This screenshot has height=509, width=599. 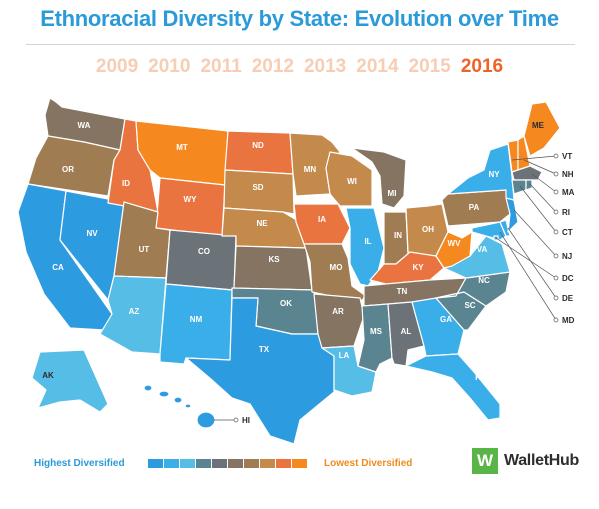 I want to click on label-in: IN, so click(x=398, y=235).